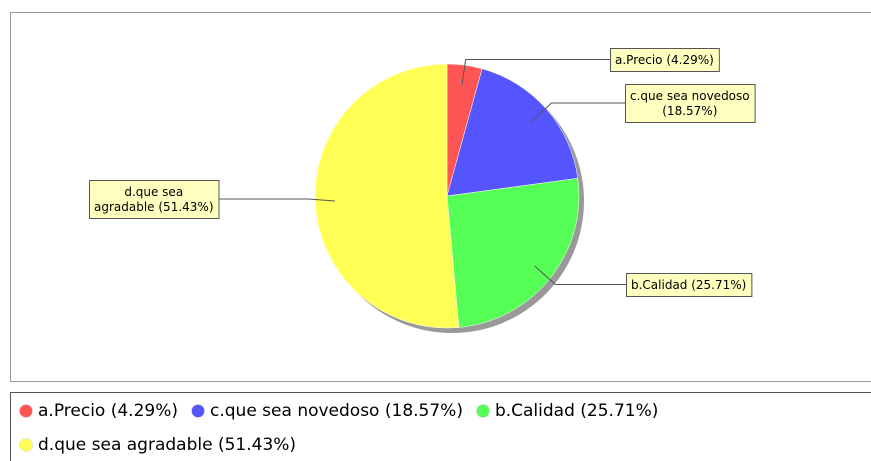 The height and width of the screenshot is (461, 871). I want to click on slice-label-text: c.que sea novedoso (18.57%), so click(690, 103).